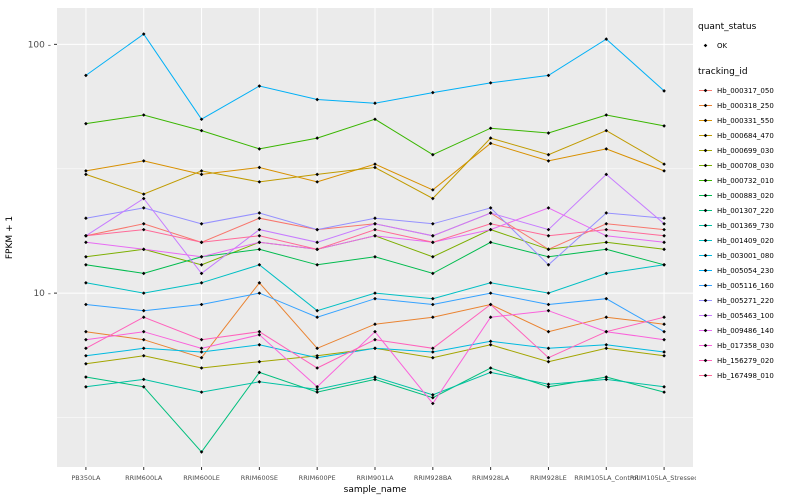 The width and height of the screenshot is (800, 500). Describe the element at coordinates (722, 45) in the screenshot. I see `legend-item-label: OK` at that location.